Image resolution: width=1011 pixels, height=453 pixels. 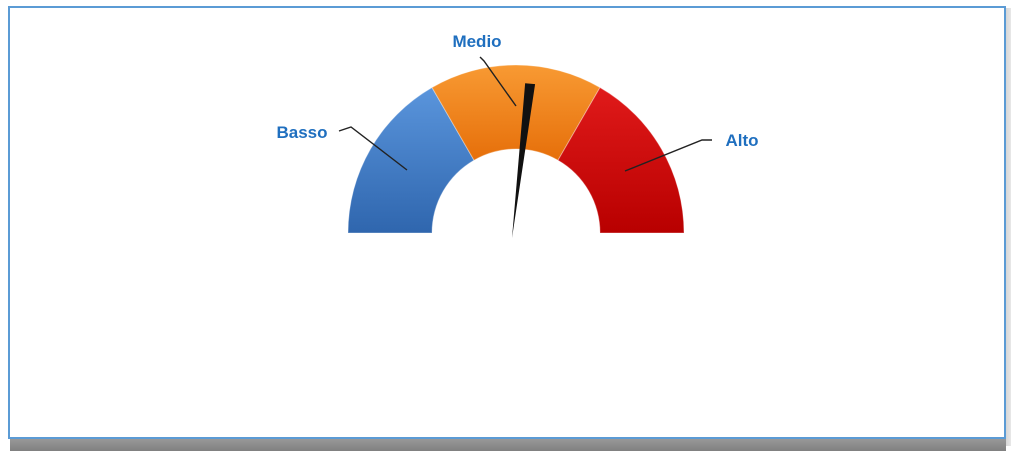 What do you see at coordinates (301, 132) in the screenshot?
I see `gauge-label-basso: Basso` at bounding box center [301, 132].